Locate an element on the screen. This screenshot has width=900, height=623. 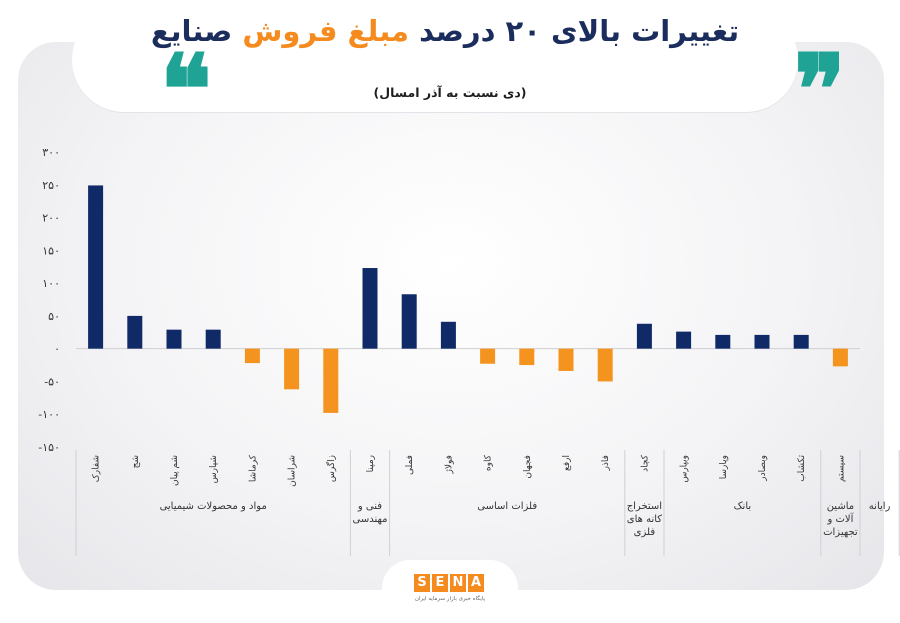
group-label-line: رایانه is located at coordinates (880, 506).